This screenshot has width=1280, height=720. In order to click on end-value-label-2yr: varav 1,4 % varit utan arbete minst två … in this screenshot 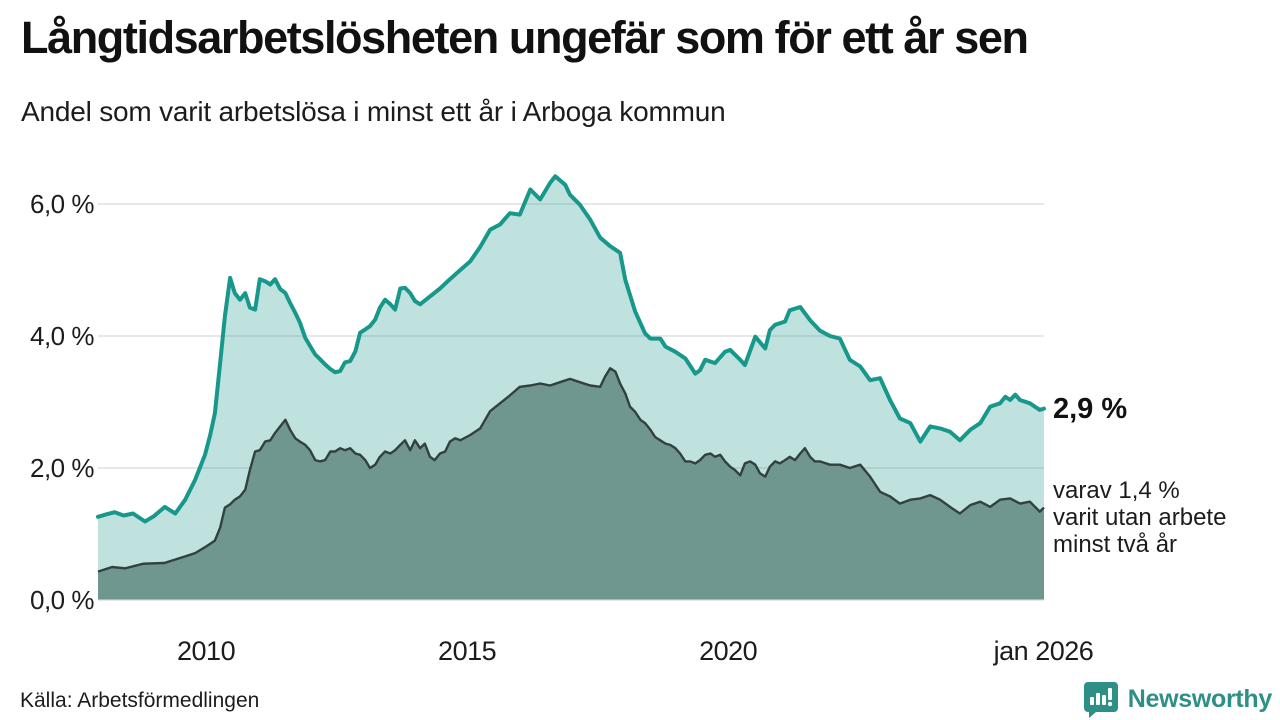, I will do `click(1139, 517)`.